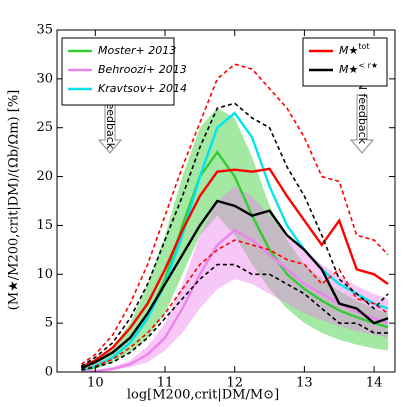 Image resolution: width=407 pixels, height=407 pixels. I want to click on legend-label: M★tot, so click(354, 50).